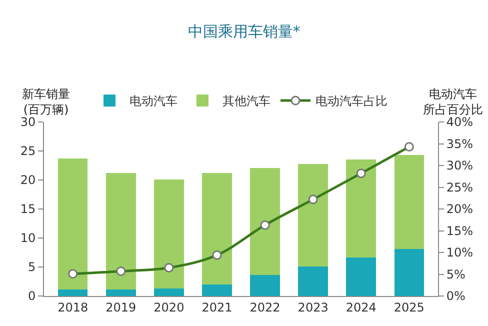  I want to click on y2-tick-label: 20%, so click(460, 209).